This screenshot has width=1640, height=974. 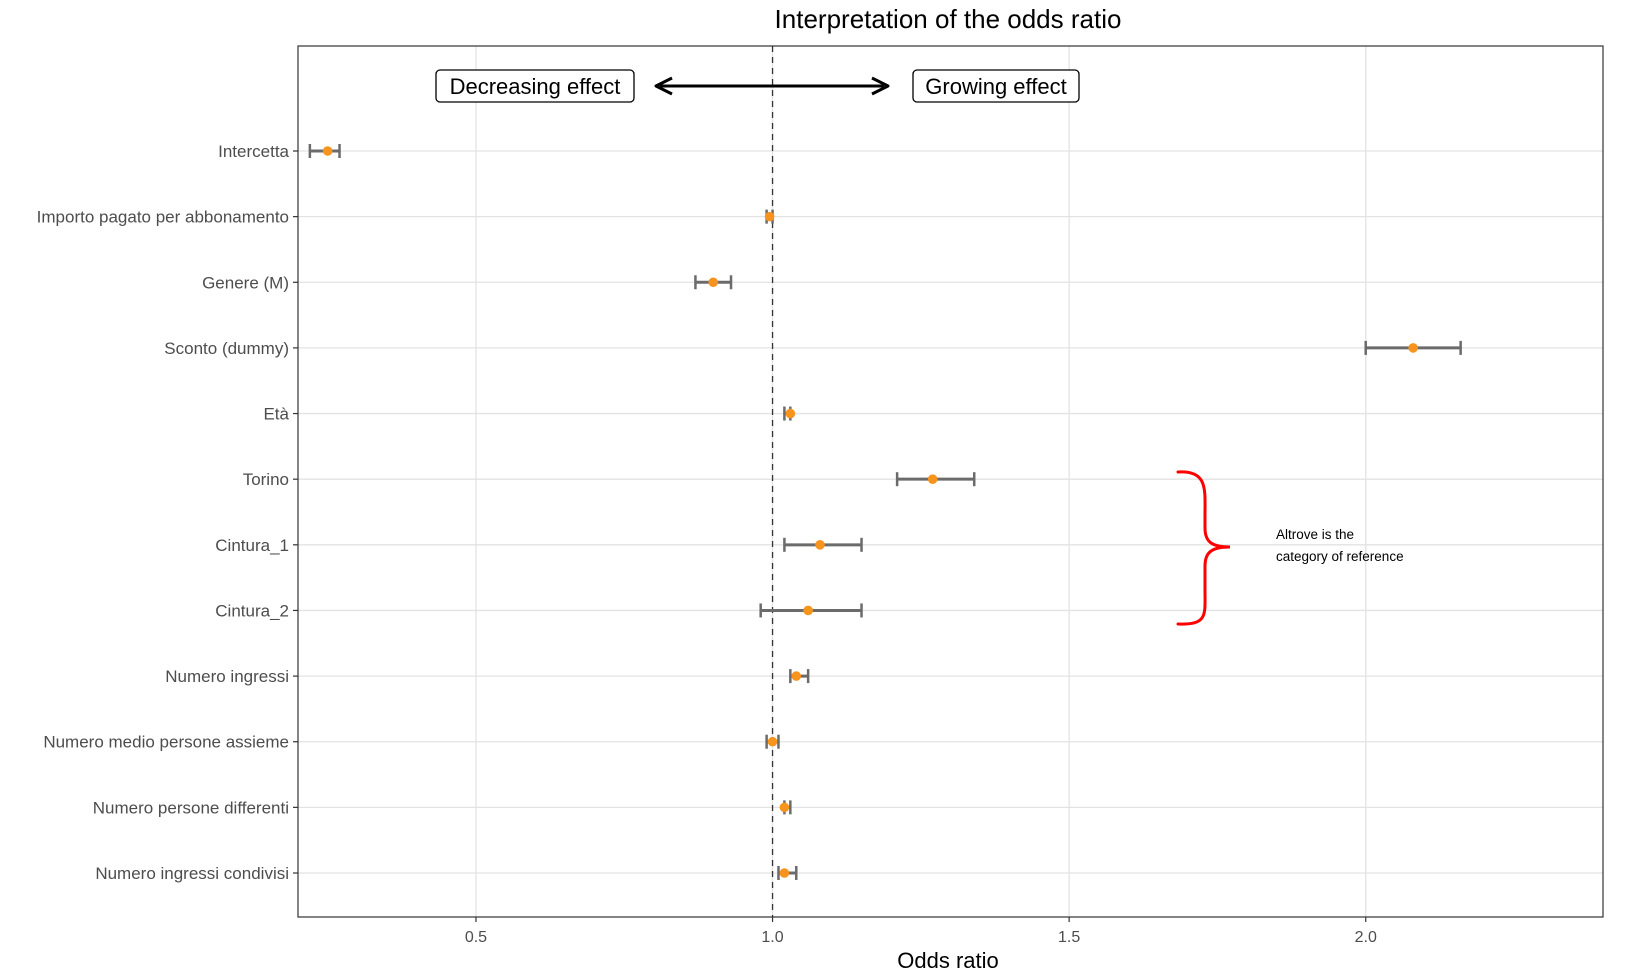 I want to click on growing-effect-label: Growing effect, so click(x=995, y=86).